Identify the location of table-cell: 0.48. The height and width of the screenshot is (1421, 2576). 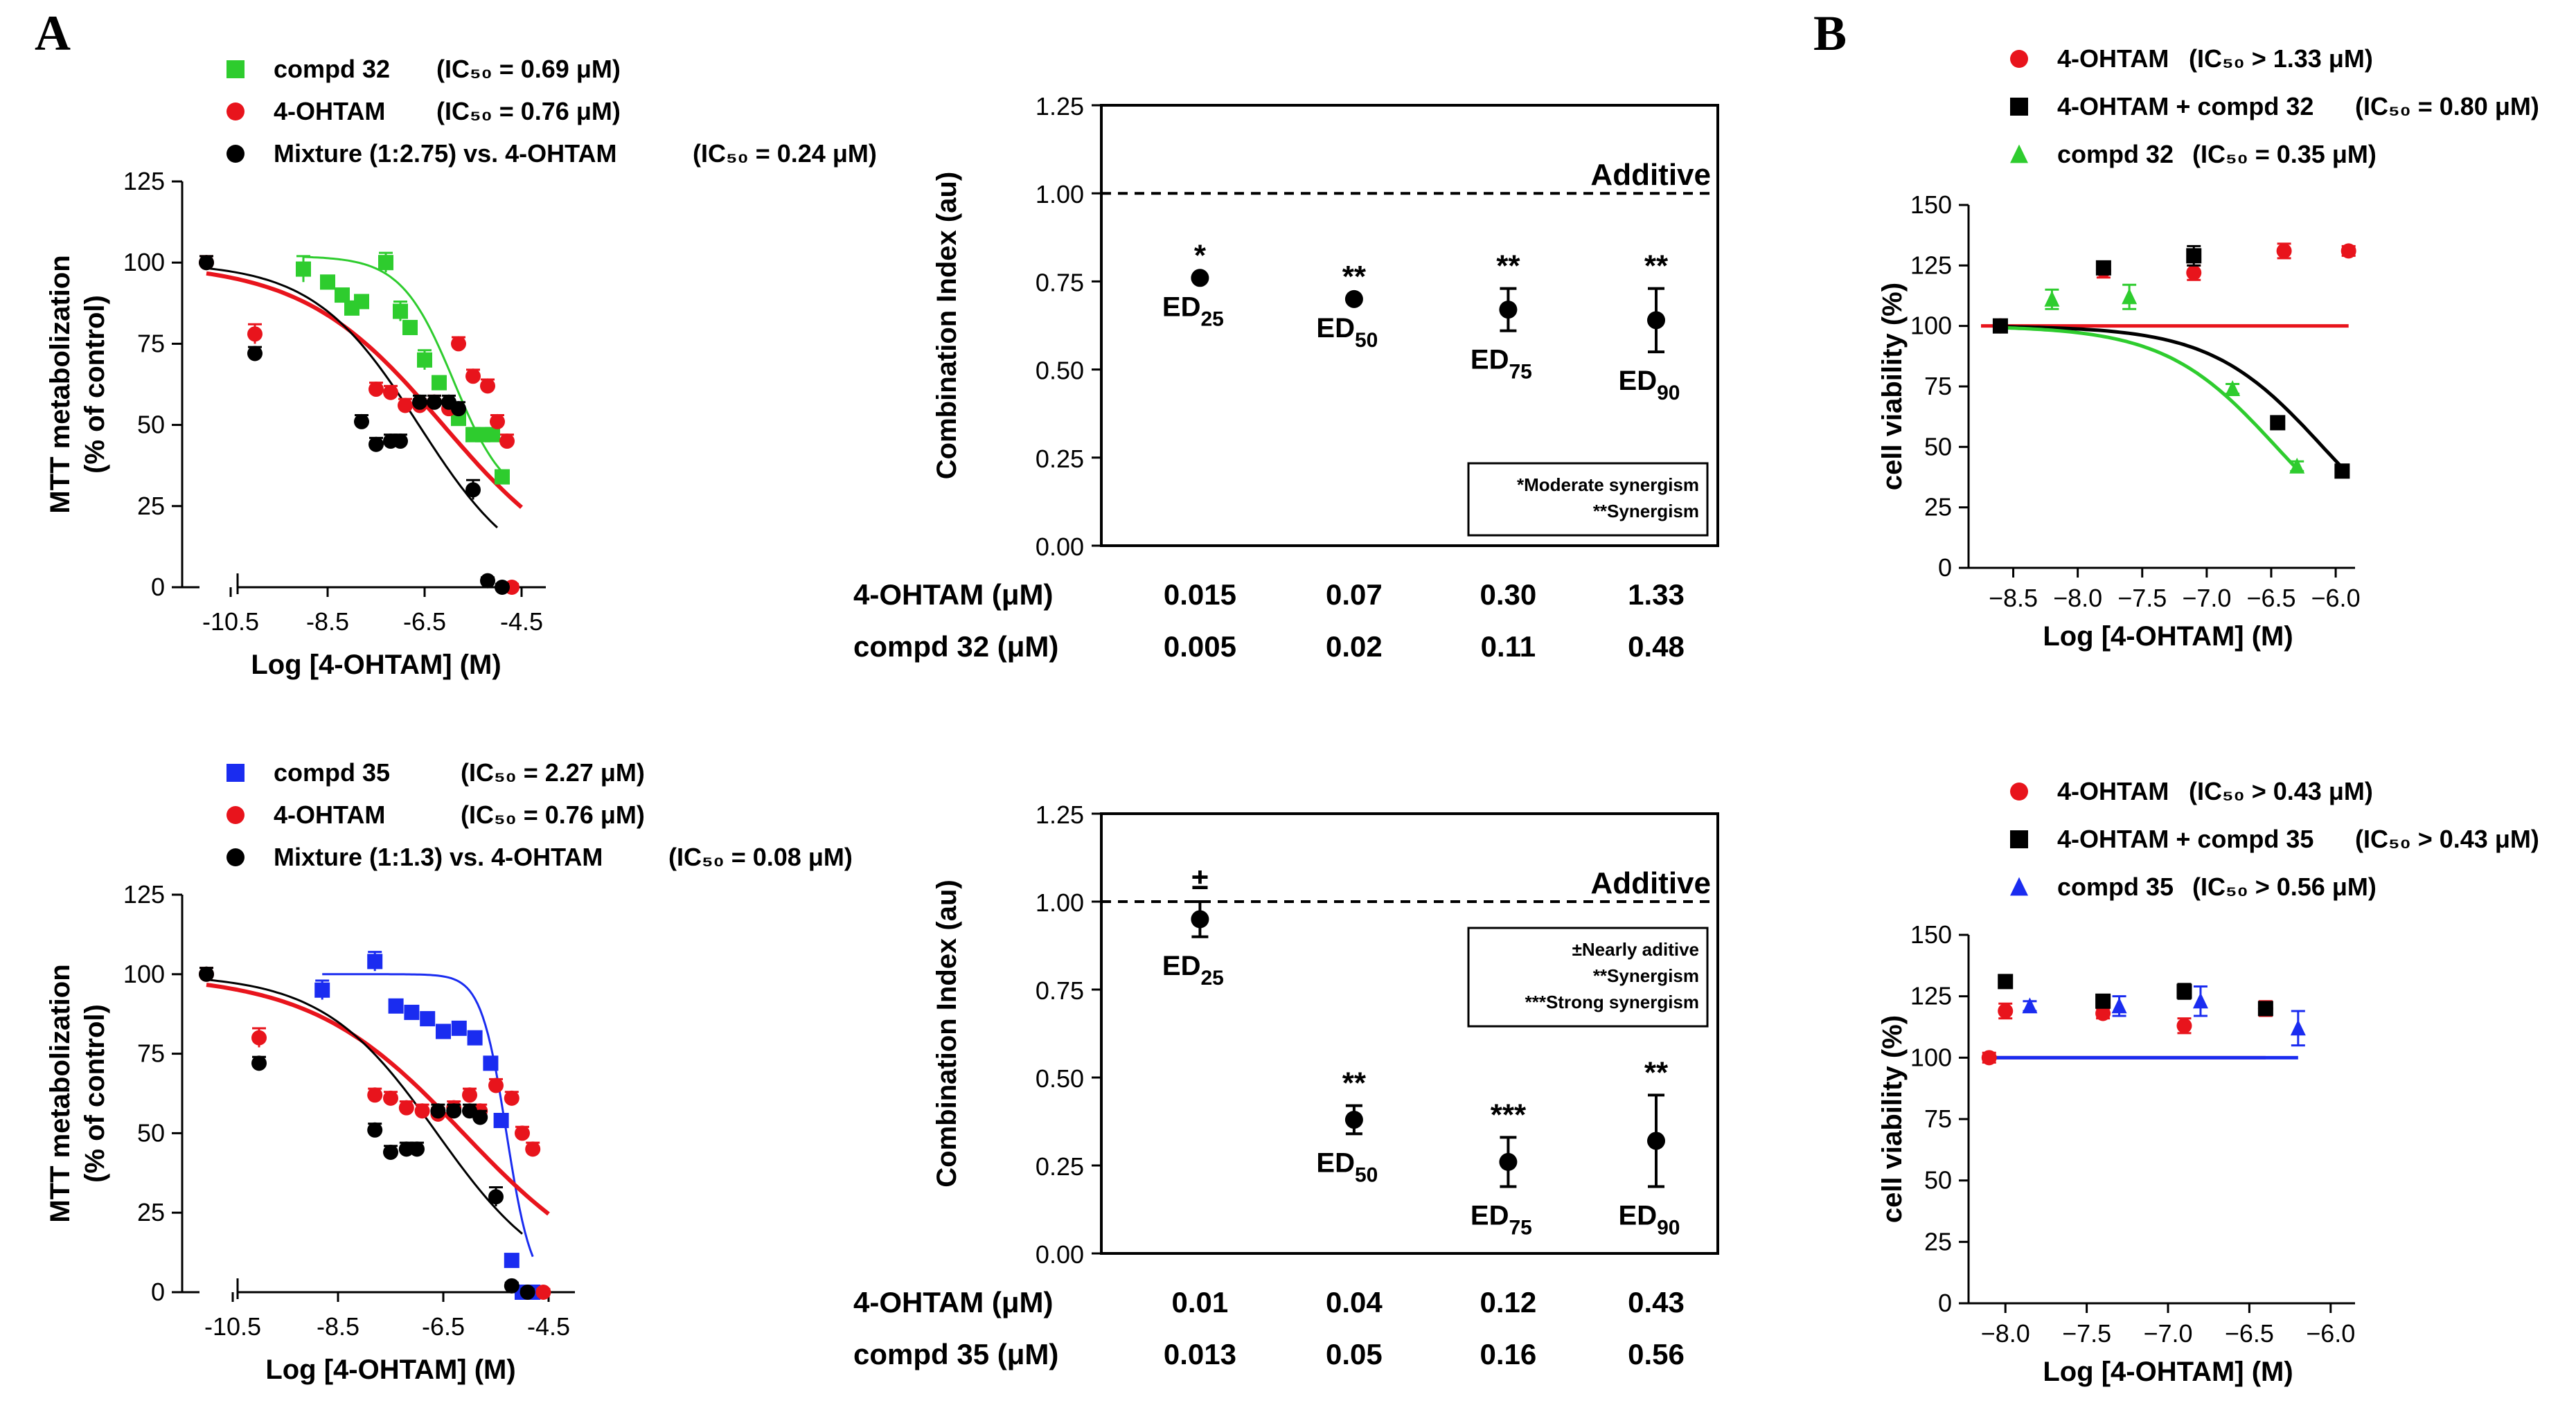
(1656, 646).